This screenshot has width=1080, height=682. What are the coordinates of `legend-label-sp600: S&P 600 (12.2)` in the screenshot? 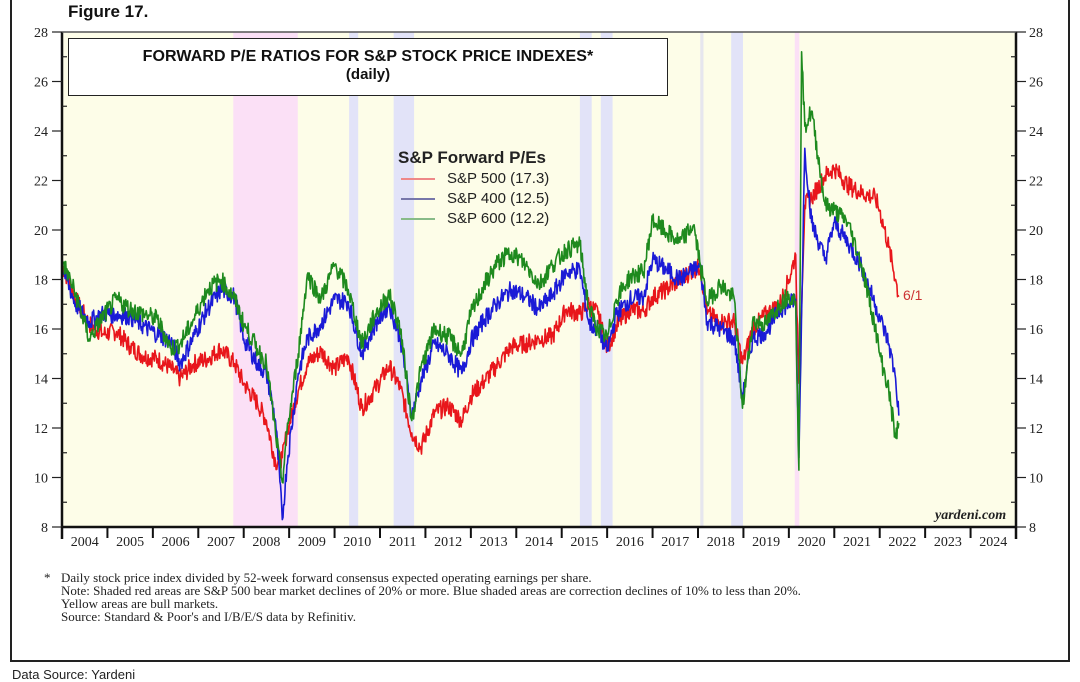 It's located at (498, 218).